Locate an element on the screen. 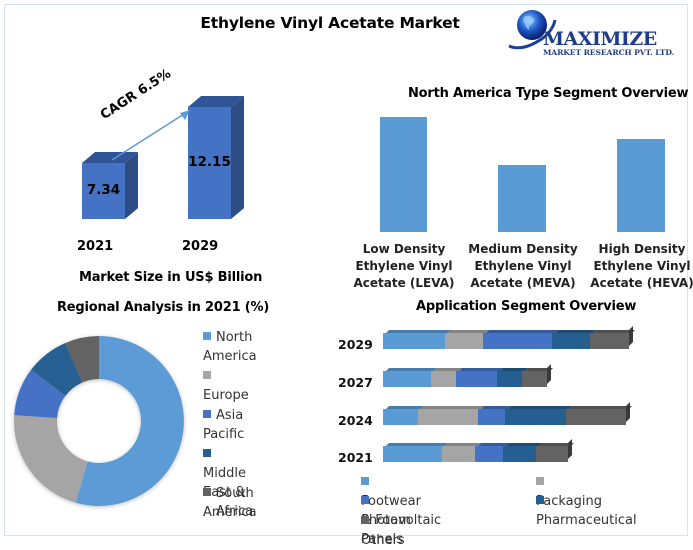  value-2029: 12.15 is located at coordinates (209, 162).